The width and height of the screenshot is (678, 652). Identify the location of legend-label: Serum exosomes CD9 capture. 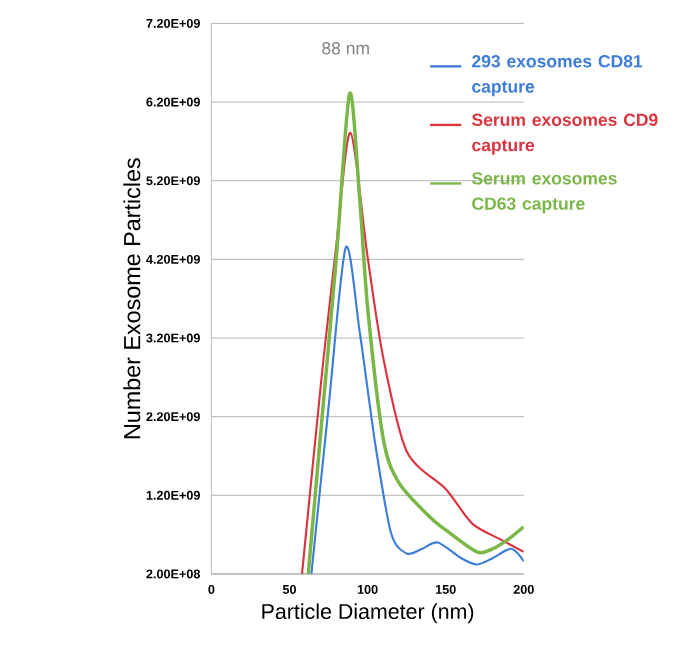
(564, 134).